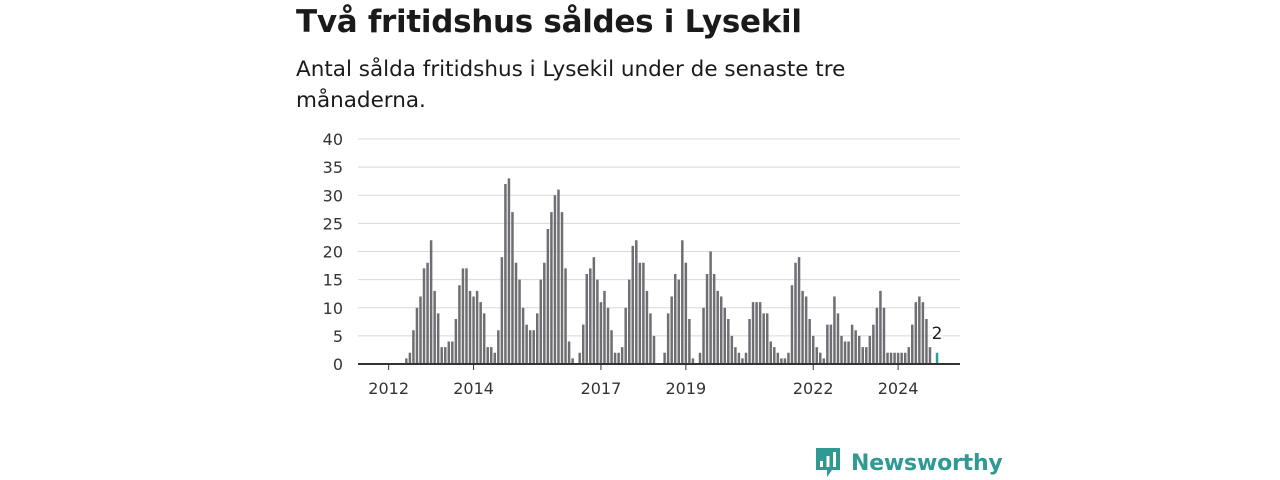 This screenshot has height=480, width=1280. I want to click on y-tick-label: 40, so click(333, 139).